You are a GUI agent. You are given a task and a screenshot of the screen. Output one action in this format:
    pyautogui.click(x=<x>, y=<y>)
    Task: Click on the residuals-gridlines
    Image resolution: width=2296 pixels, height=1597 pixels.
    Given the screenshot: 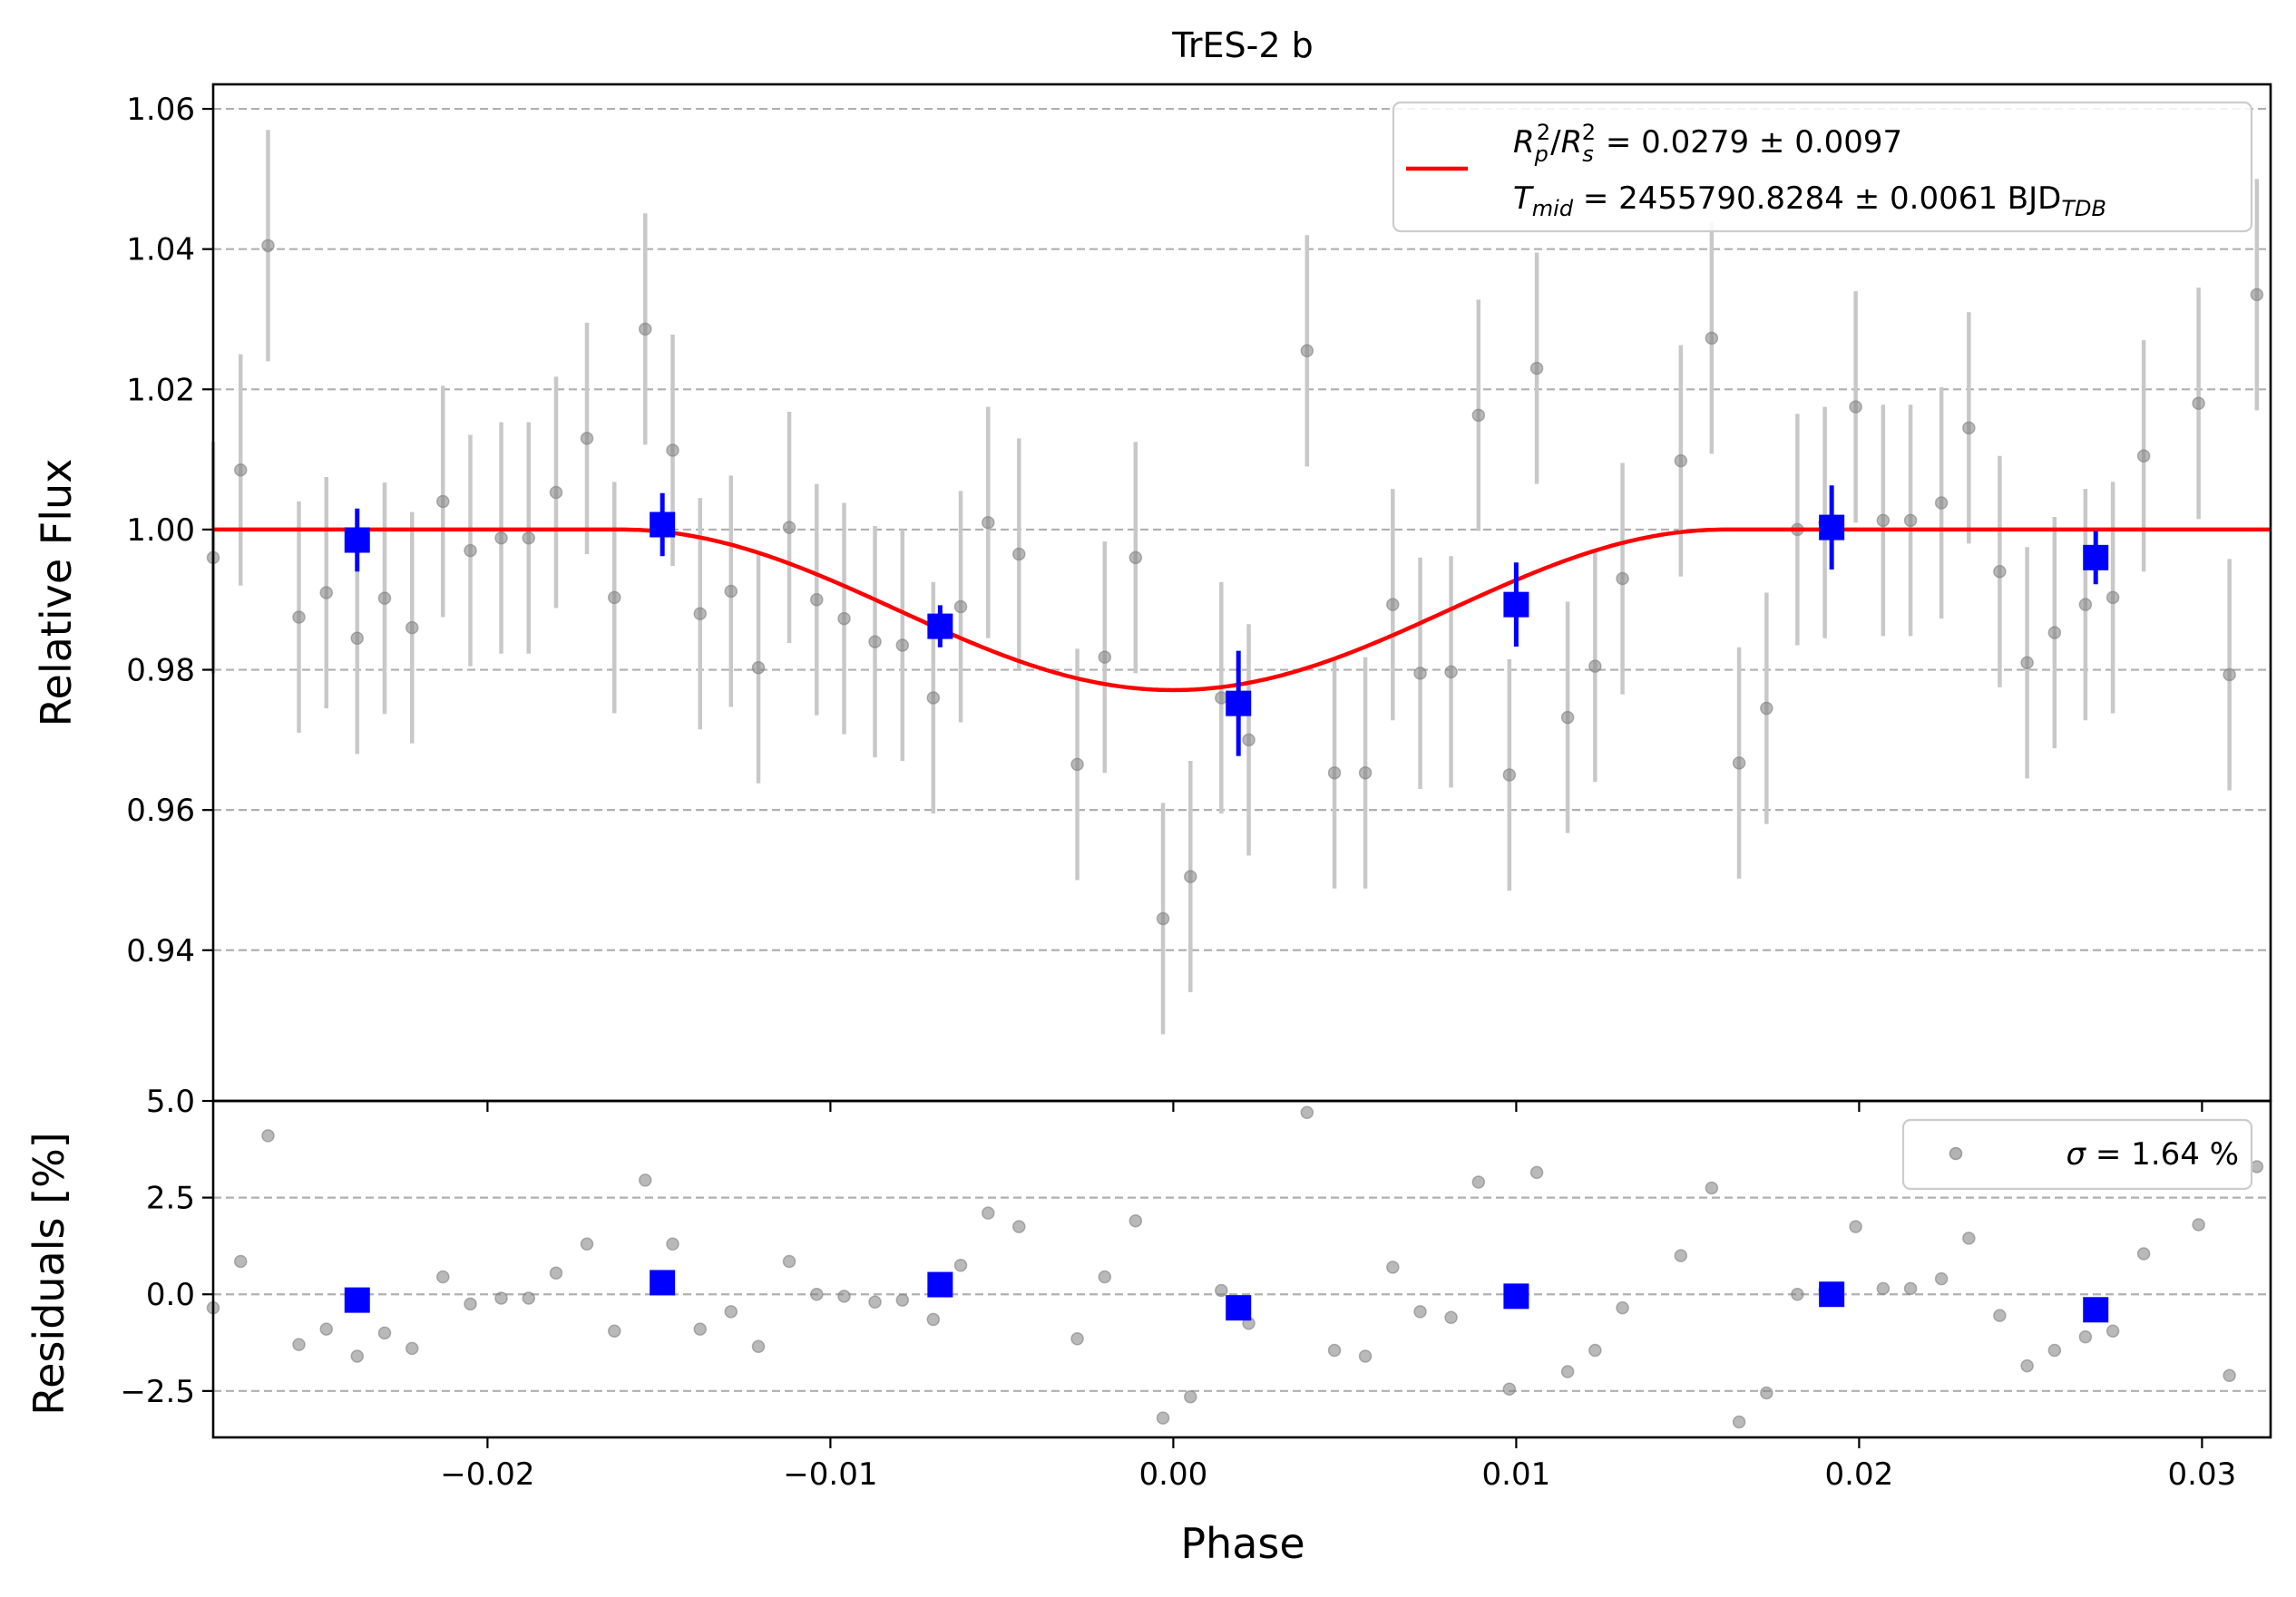 What is the action you would take?
    pyautogui.click(x=1242, y=1294)
    